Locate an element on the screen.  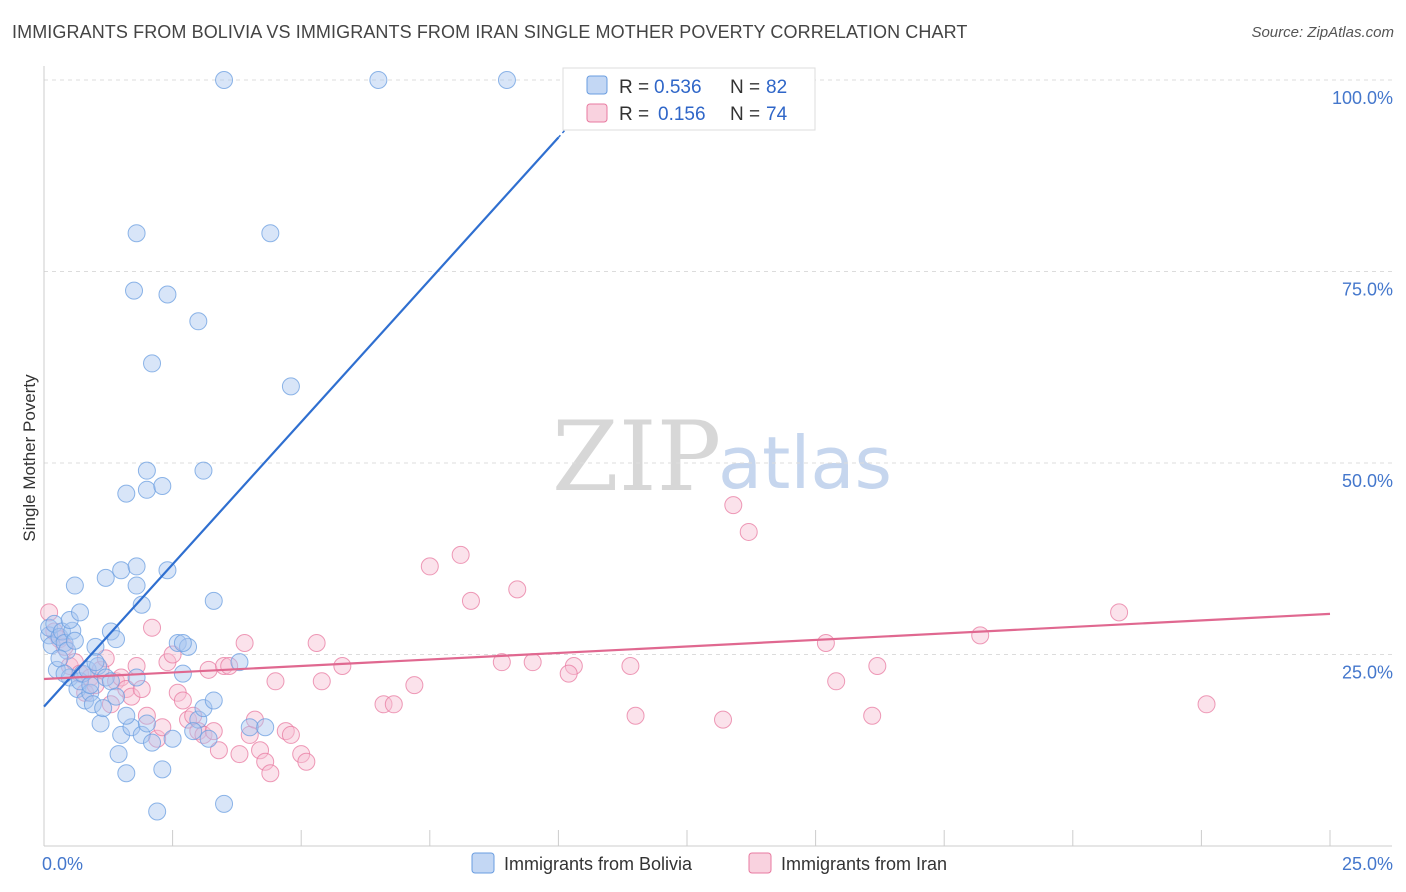
source-label: Source: ZipAtlas.com is located at coordinates (1322, 32).